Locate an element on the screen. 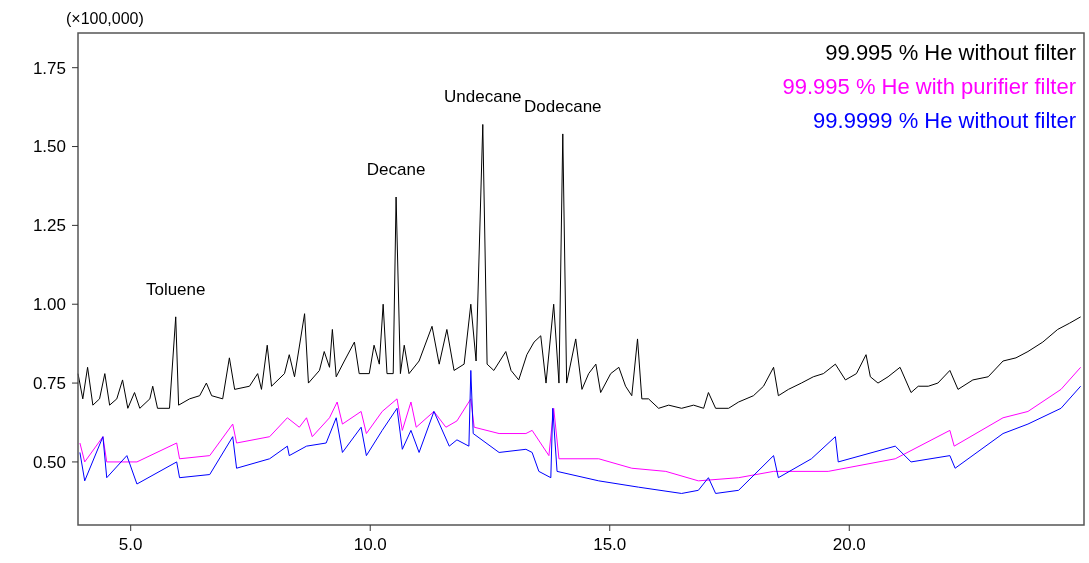  annotation: Decane is located at coordinates (396, 169).